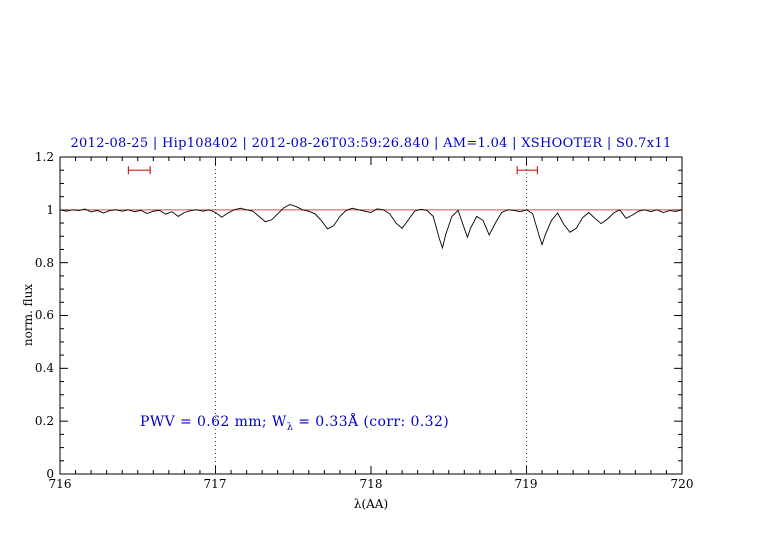 The width and height of the screenshot is (782, 542). What do you see at coordinates (44, 157) in the screenshot?
I see `y-tick-label: 1.2` at bounding box center [44, 157].